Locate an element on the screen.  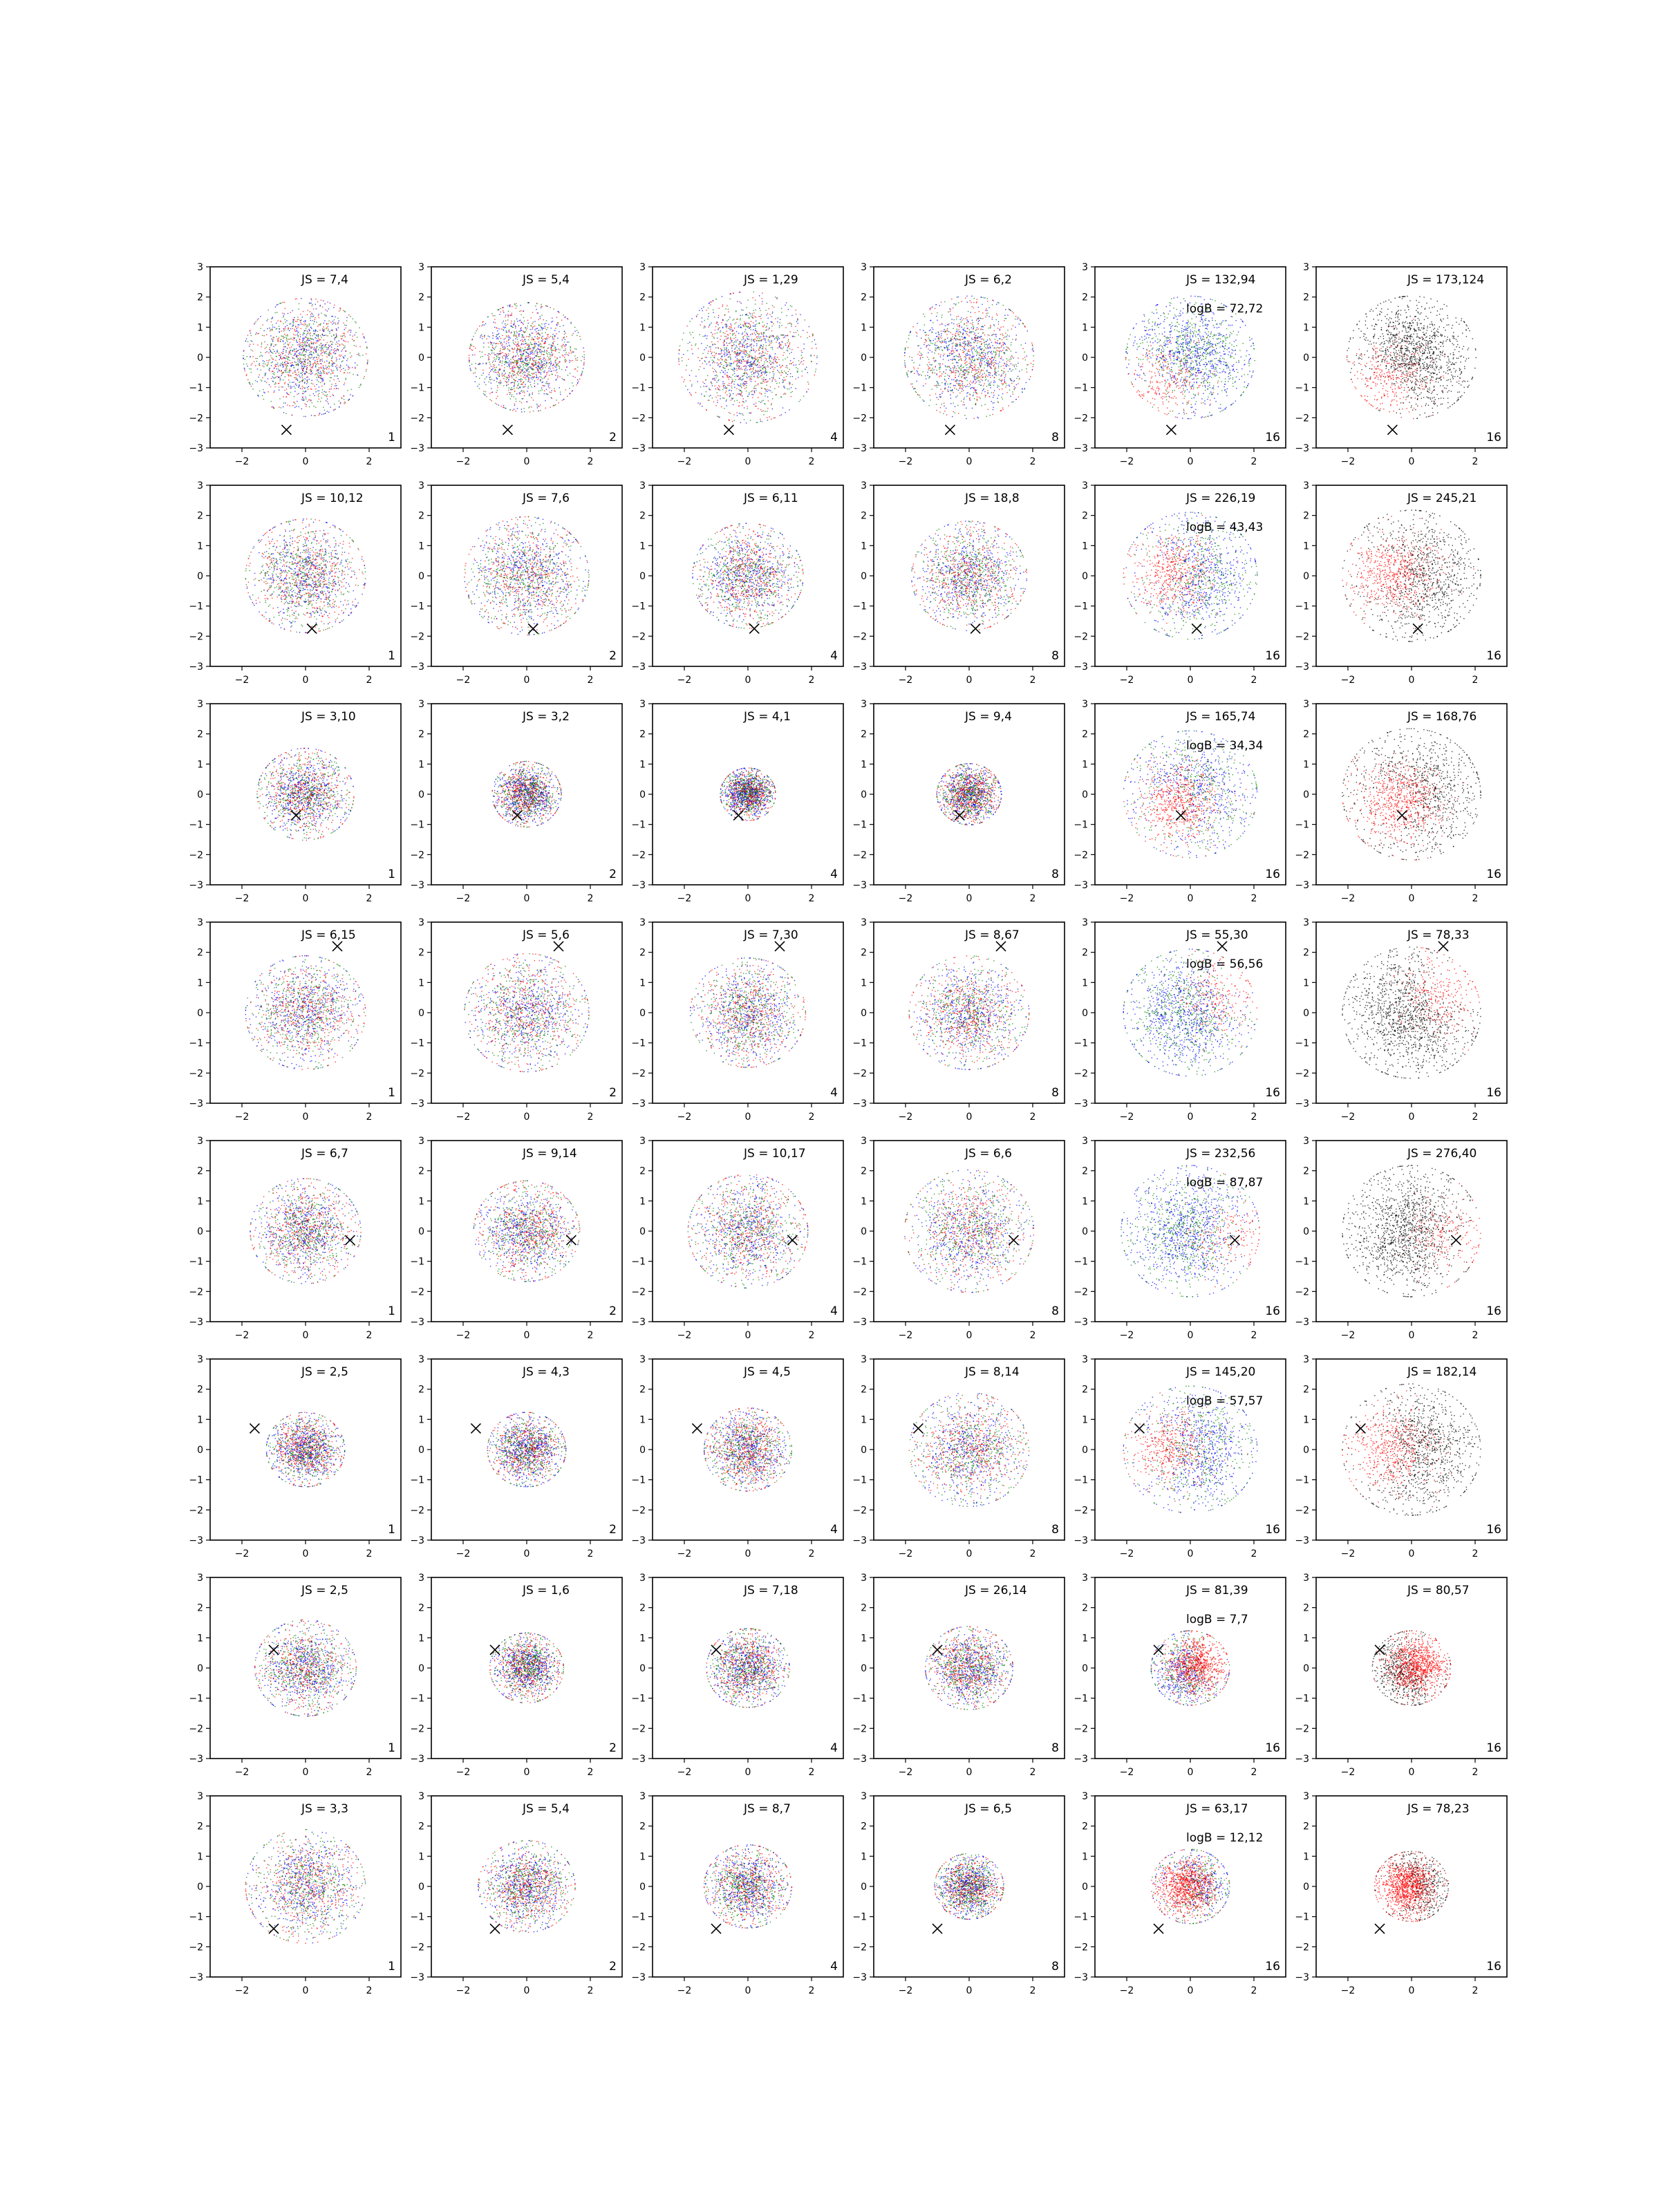
y-tick-label: 3 is located at coordinates (200, 267).